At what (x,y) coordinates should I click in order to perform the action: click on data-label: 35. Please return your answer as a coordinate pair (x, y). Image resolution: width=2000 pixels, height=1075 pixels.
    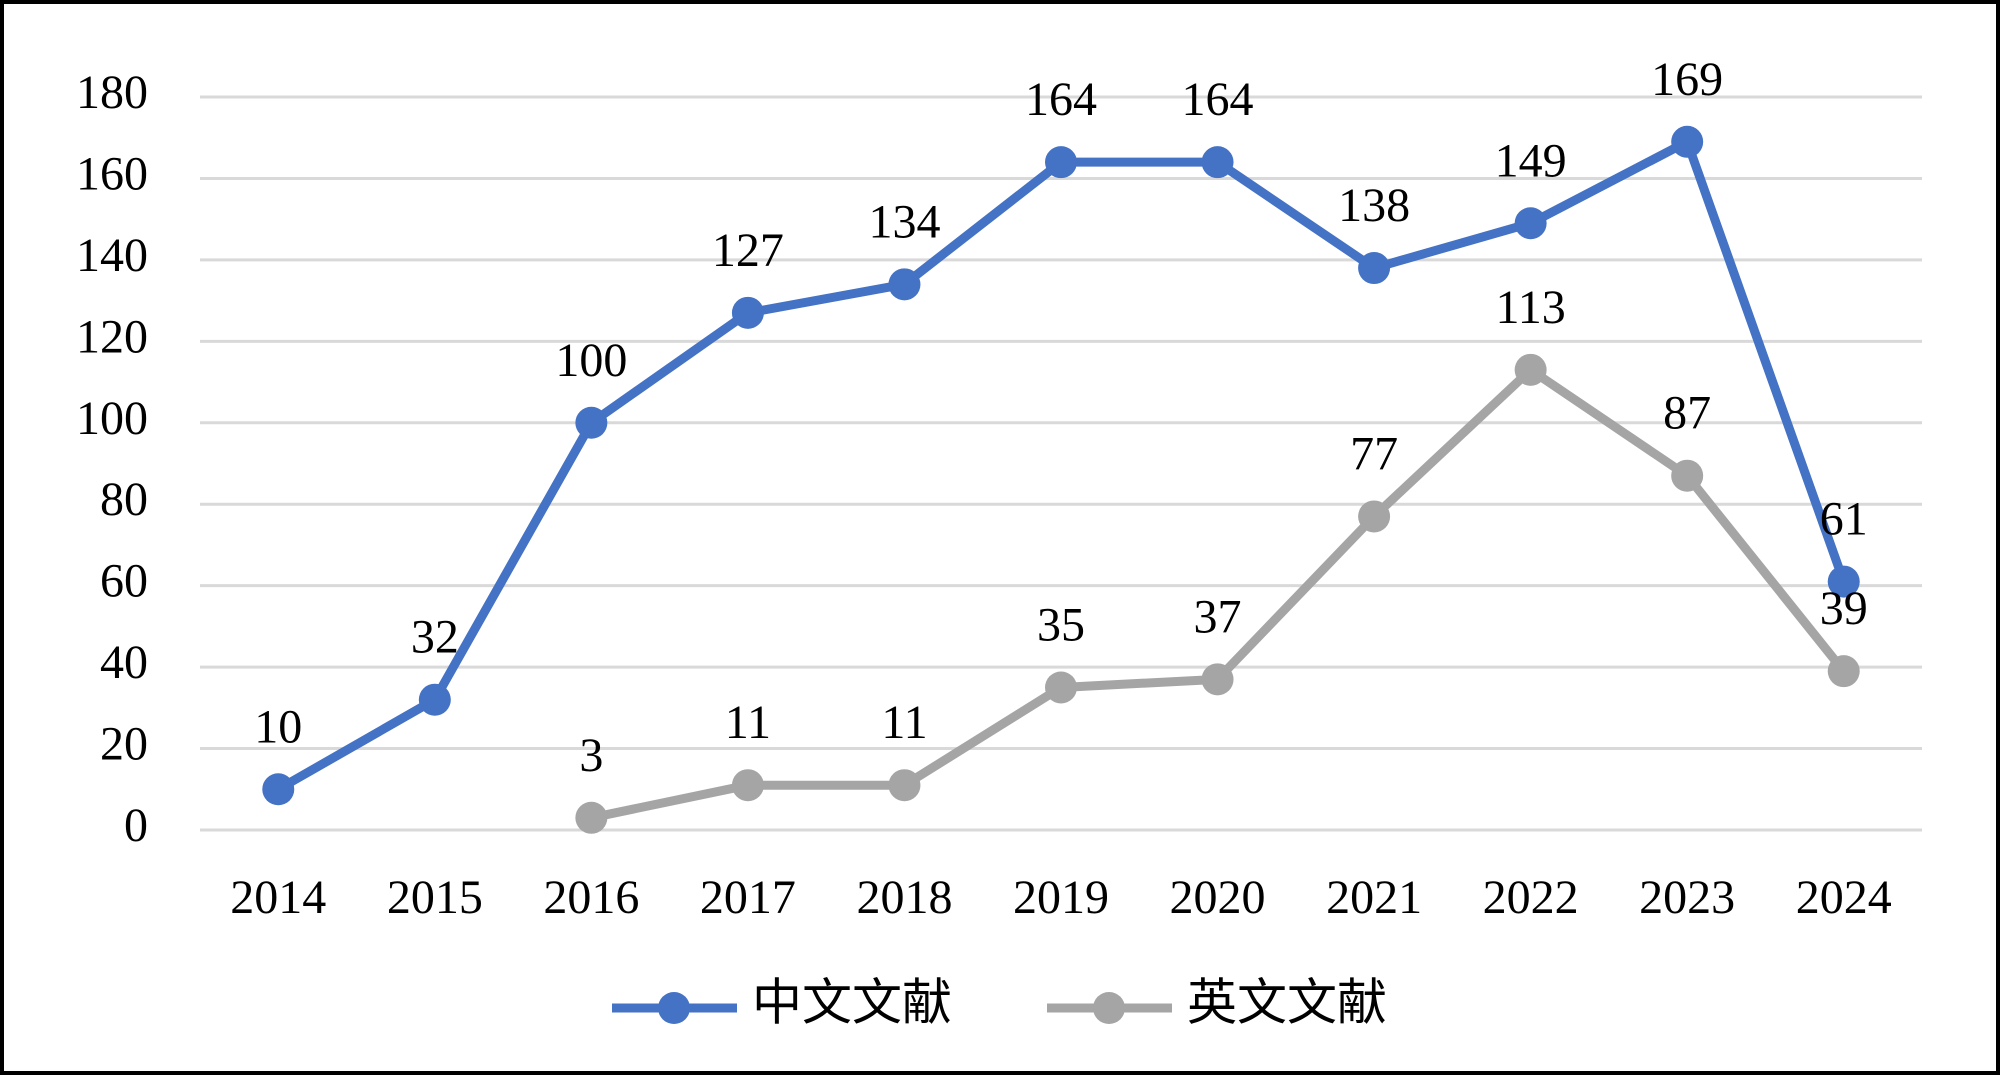
    Looking at the image, I should click on (1061, 624).